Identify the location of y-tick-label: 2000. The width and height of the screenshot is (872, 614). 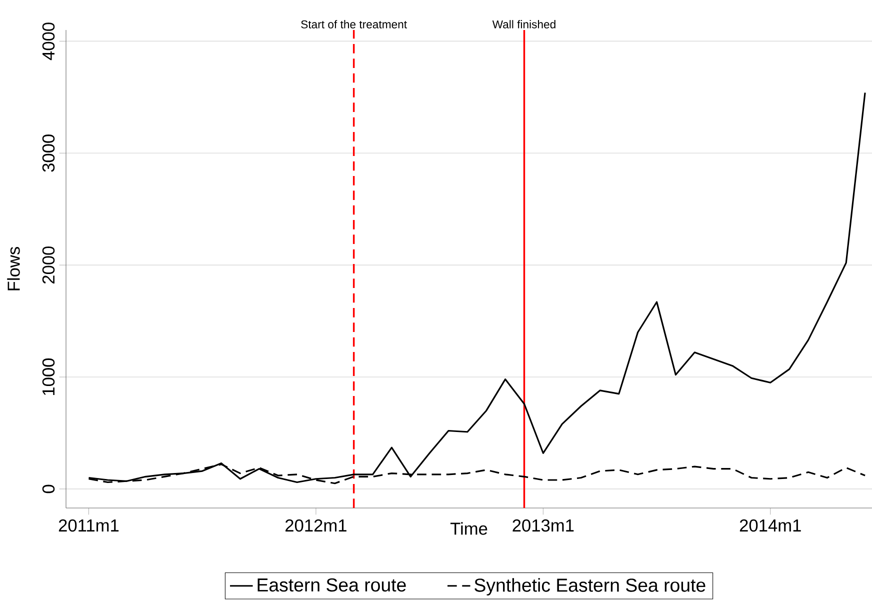
(48, 265).